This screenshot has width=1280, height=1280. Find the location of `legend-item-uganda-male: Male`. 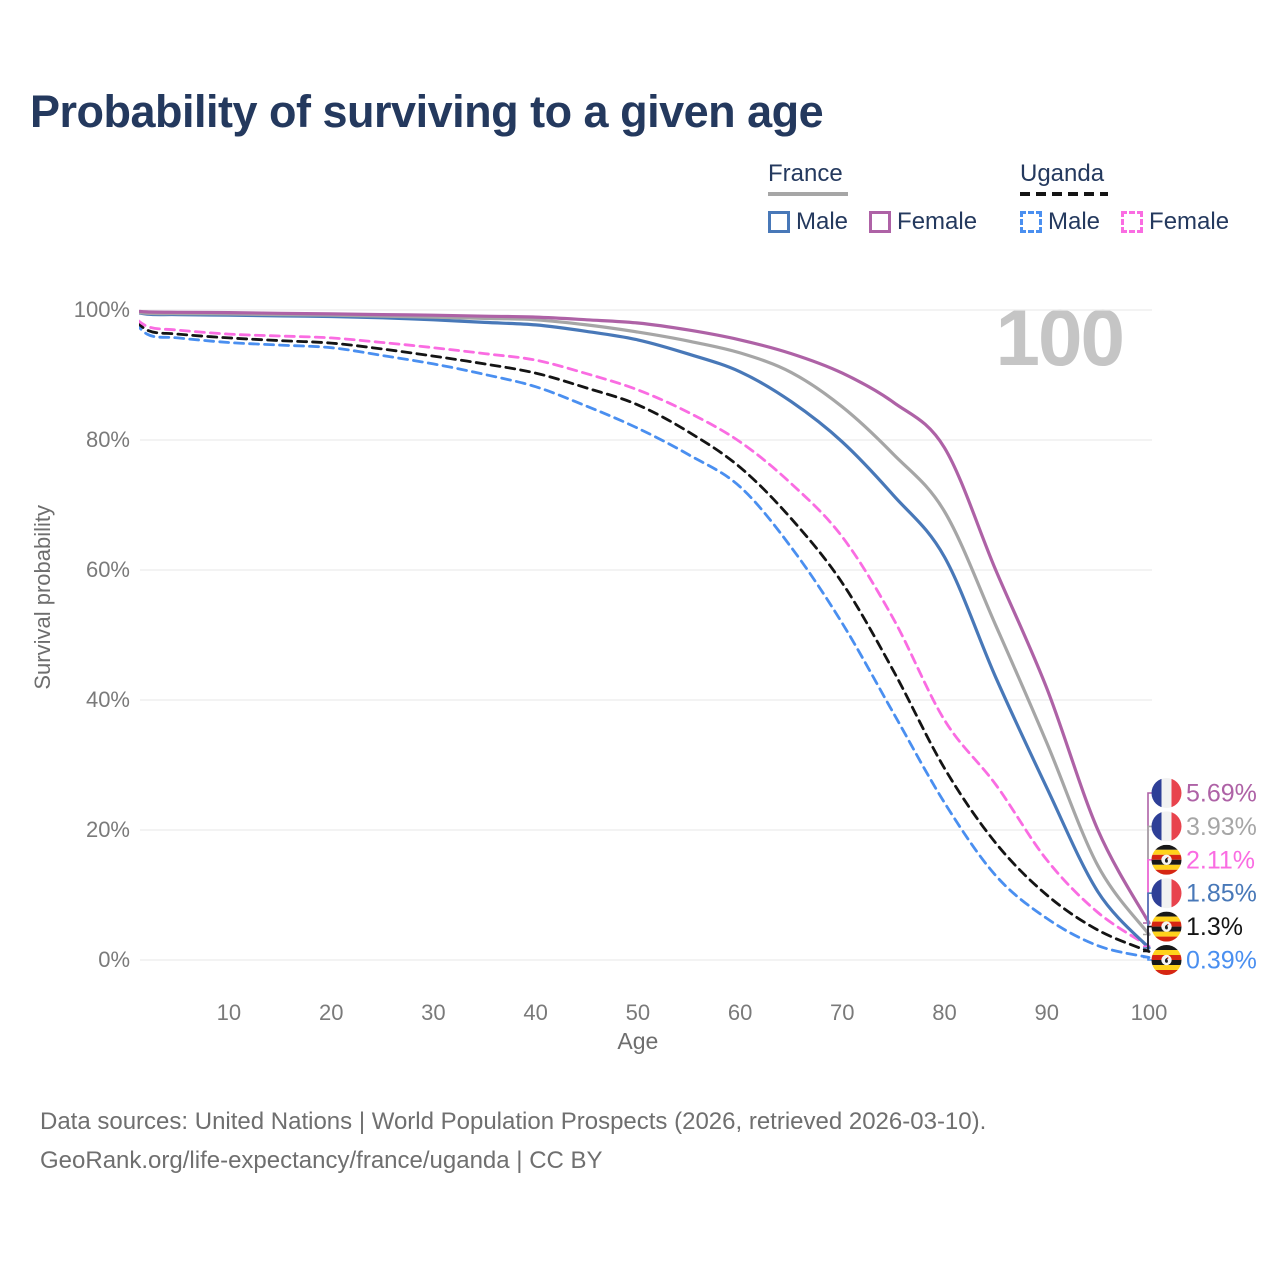

legend-item-uganda-male: Male is located at coordinates (1060, 222).